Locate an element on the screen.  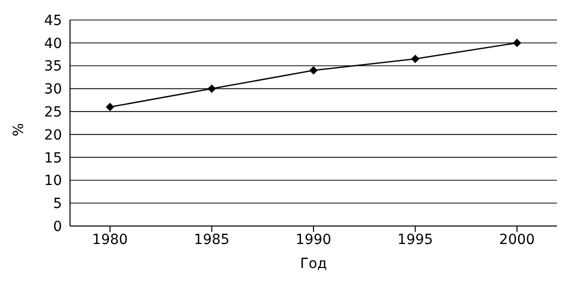
x-tick-label: 2000 is located at coordinates (517, 240).